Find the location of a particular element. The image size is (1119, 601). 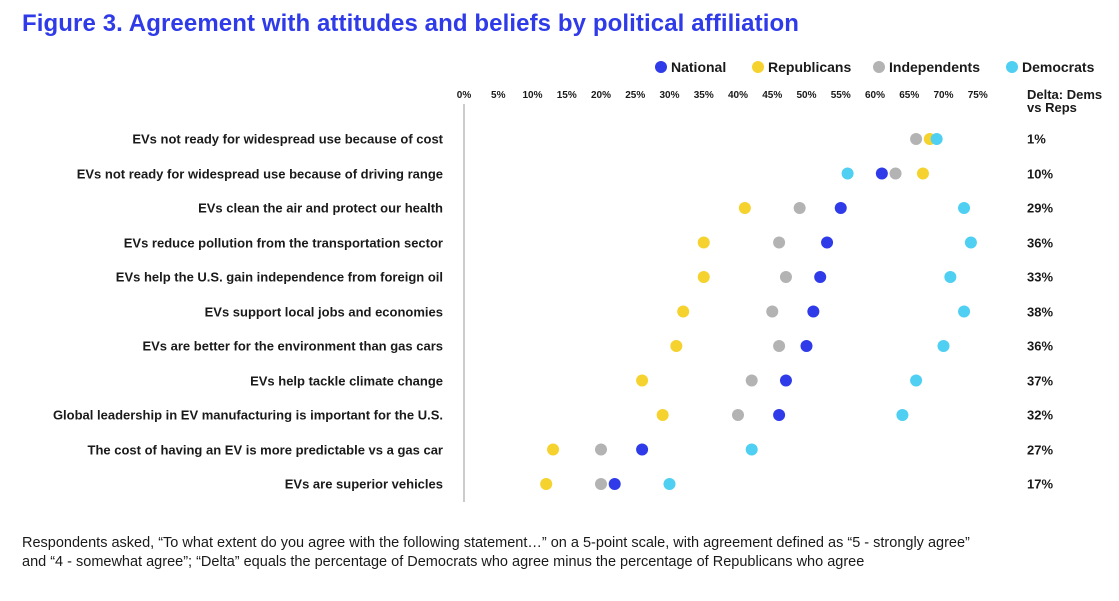

x-tick-label: 65% is located at coordinates (909, 95).